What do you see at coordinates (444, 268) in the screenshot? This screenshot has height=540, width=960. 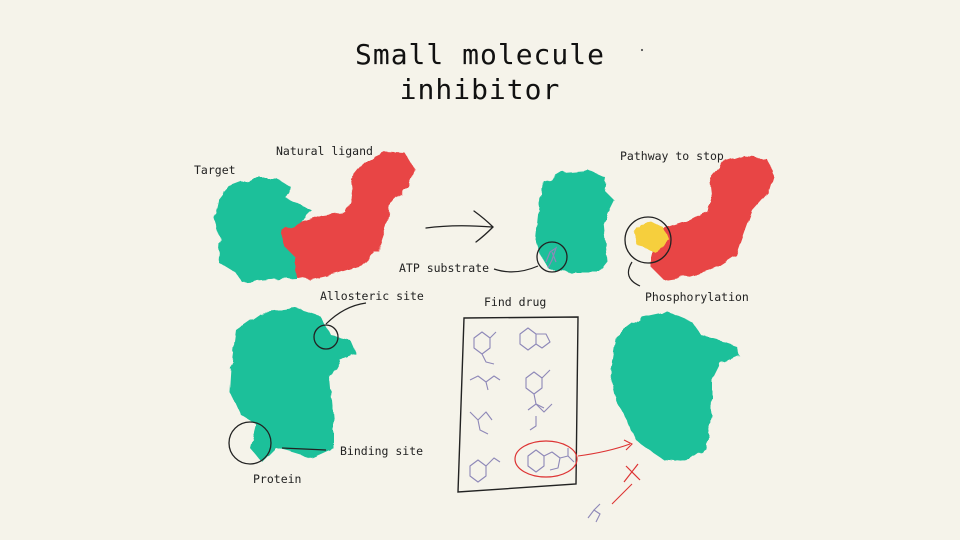 I see `label-atp-substrate: ATP substrate` at bounding box center [444, 268].